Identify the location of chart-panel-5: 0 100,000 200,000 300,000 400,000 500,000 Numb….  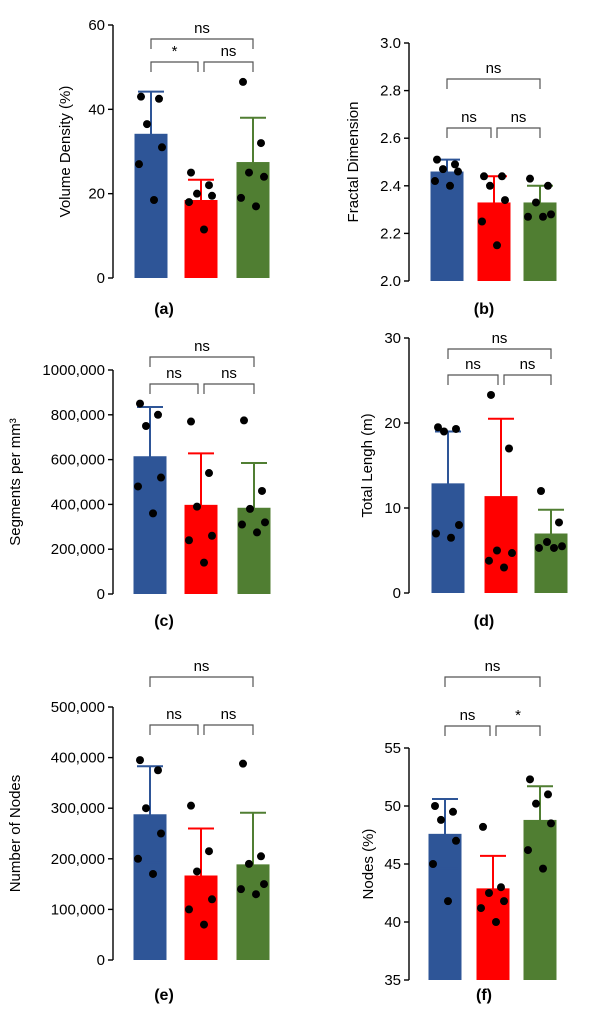
(138, 831).